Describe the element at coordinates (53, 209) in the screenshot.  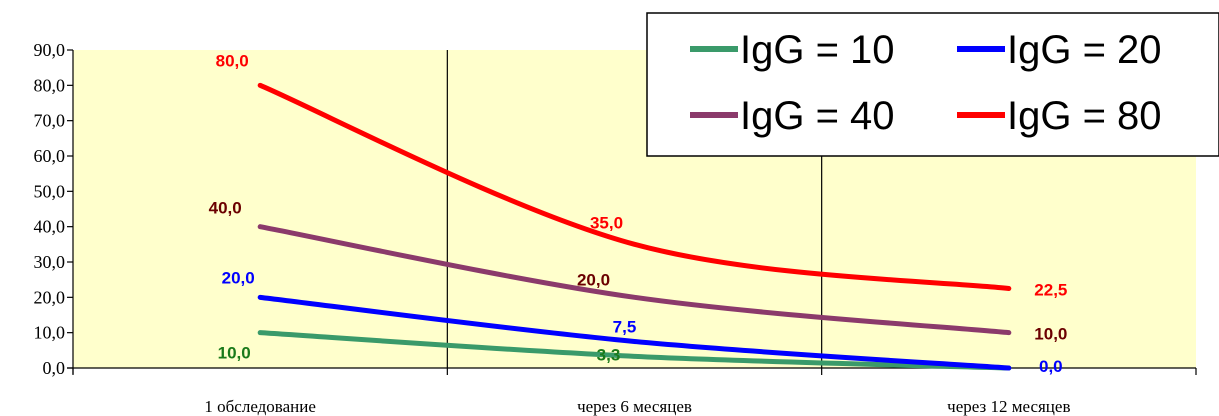
I see `y-axis-ticks: 0,0 10,0 20,0 30,0 40,0 50,0 60,0 70,0 80,0 90,0` at that location.